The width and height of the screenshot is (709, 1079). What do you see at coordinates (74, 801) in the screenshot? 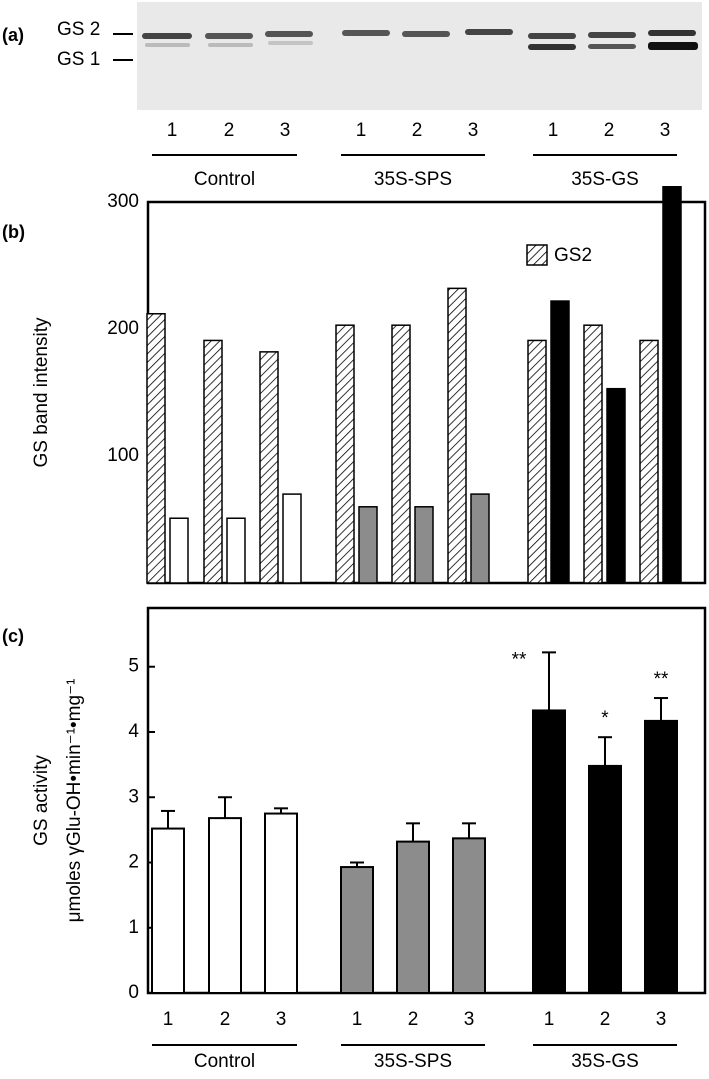
I see `y-axis-label: μmoles γGlu-OH•min⁻¹•mg⁻¹` at bounding box center [74, 801].